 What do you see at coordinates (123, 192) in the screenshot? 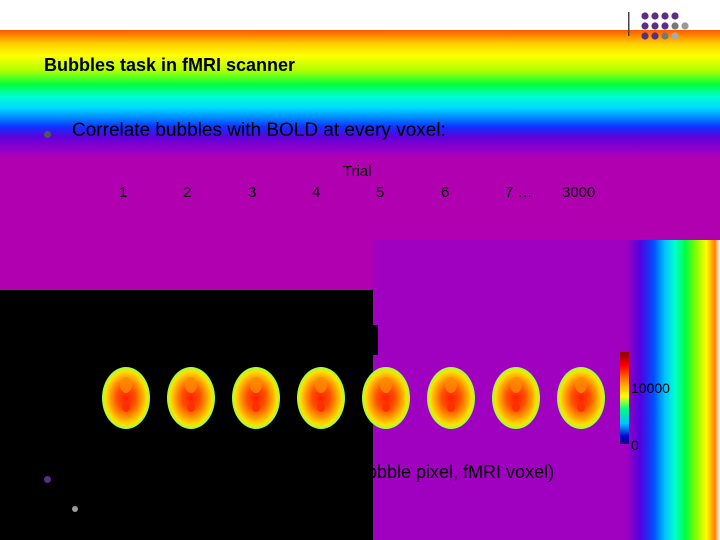
I see `trial-number: 1` at bounding box center [123, 192].